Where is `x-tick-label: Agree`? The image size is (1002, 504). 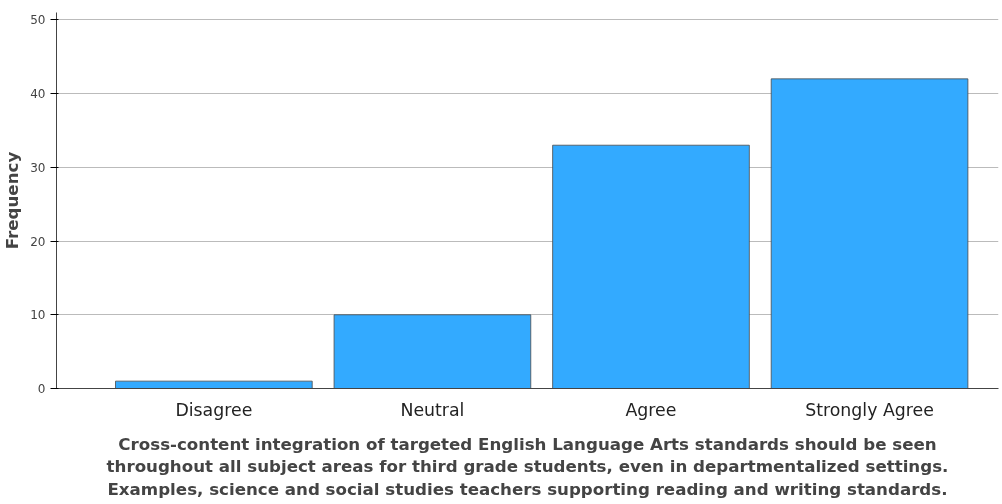 x-tick-label: Agree is located at coordinates (651, 409).